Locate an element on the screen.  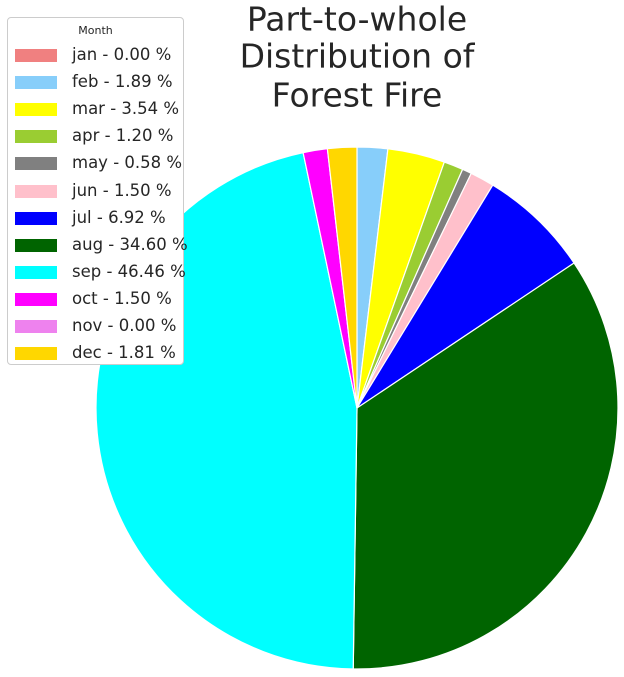
legend-swatch-apr is located at coordinates (36, 137).